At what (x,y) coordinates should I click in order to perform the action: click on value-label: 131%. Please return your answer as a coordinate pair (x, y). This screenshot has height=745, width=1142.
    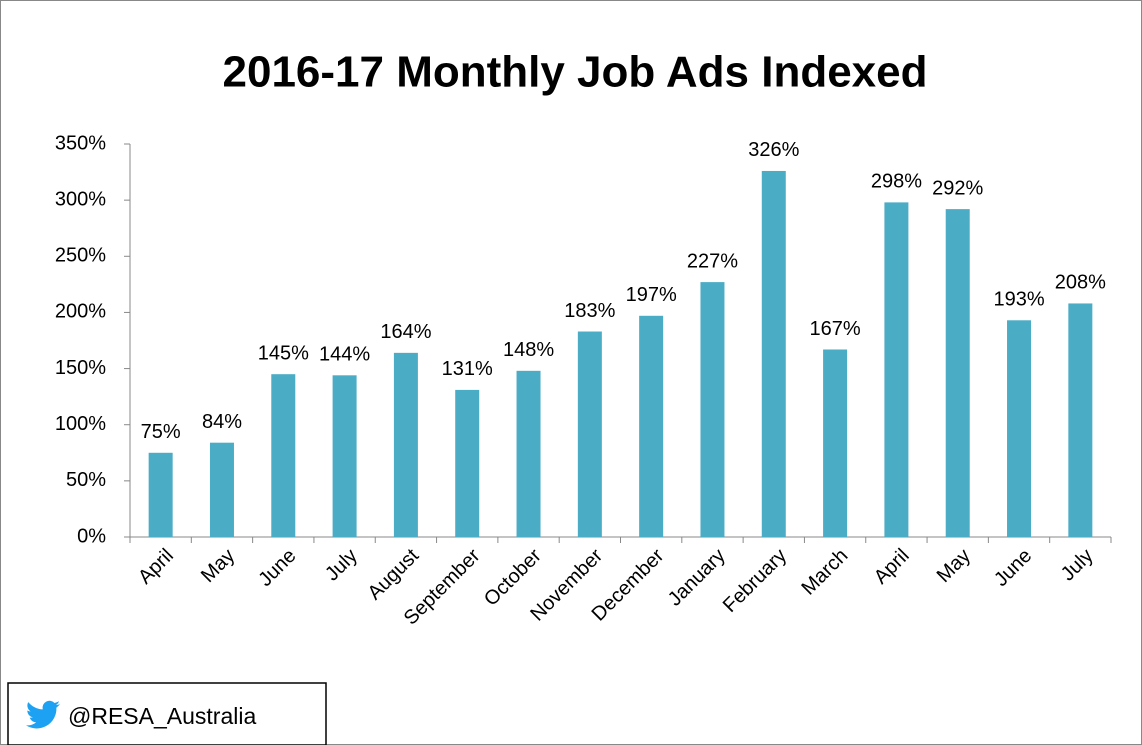
    Looking at the image, I should click on (467, 369).